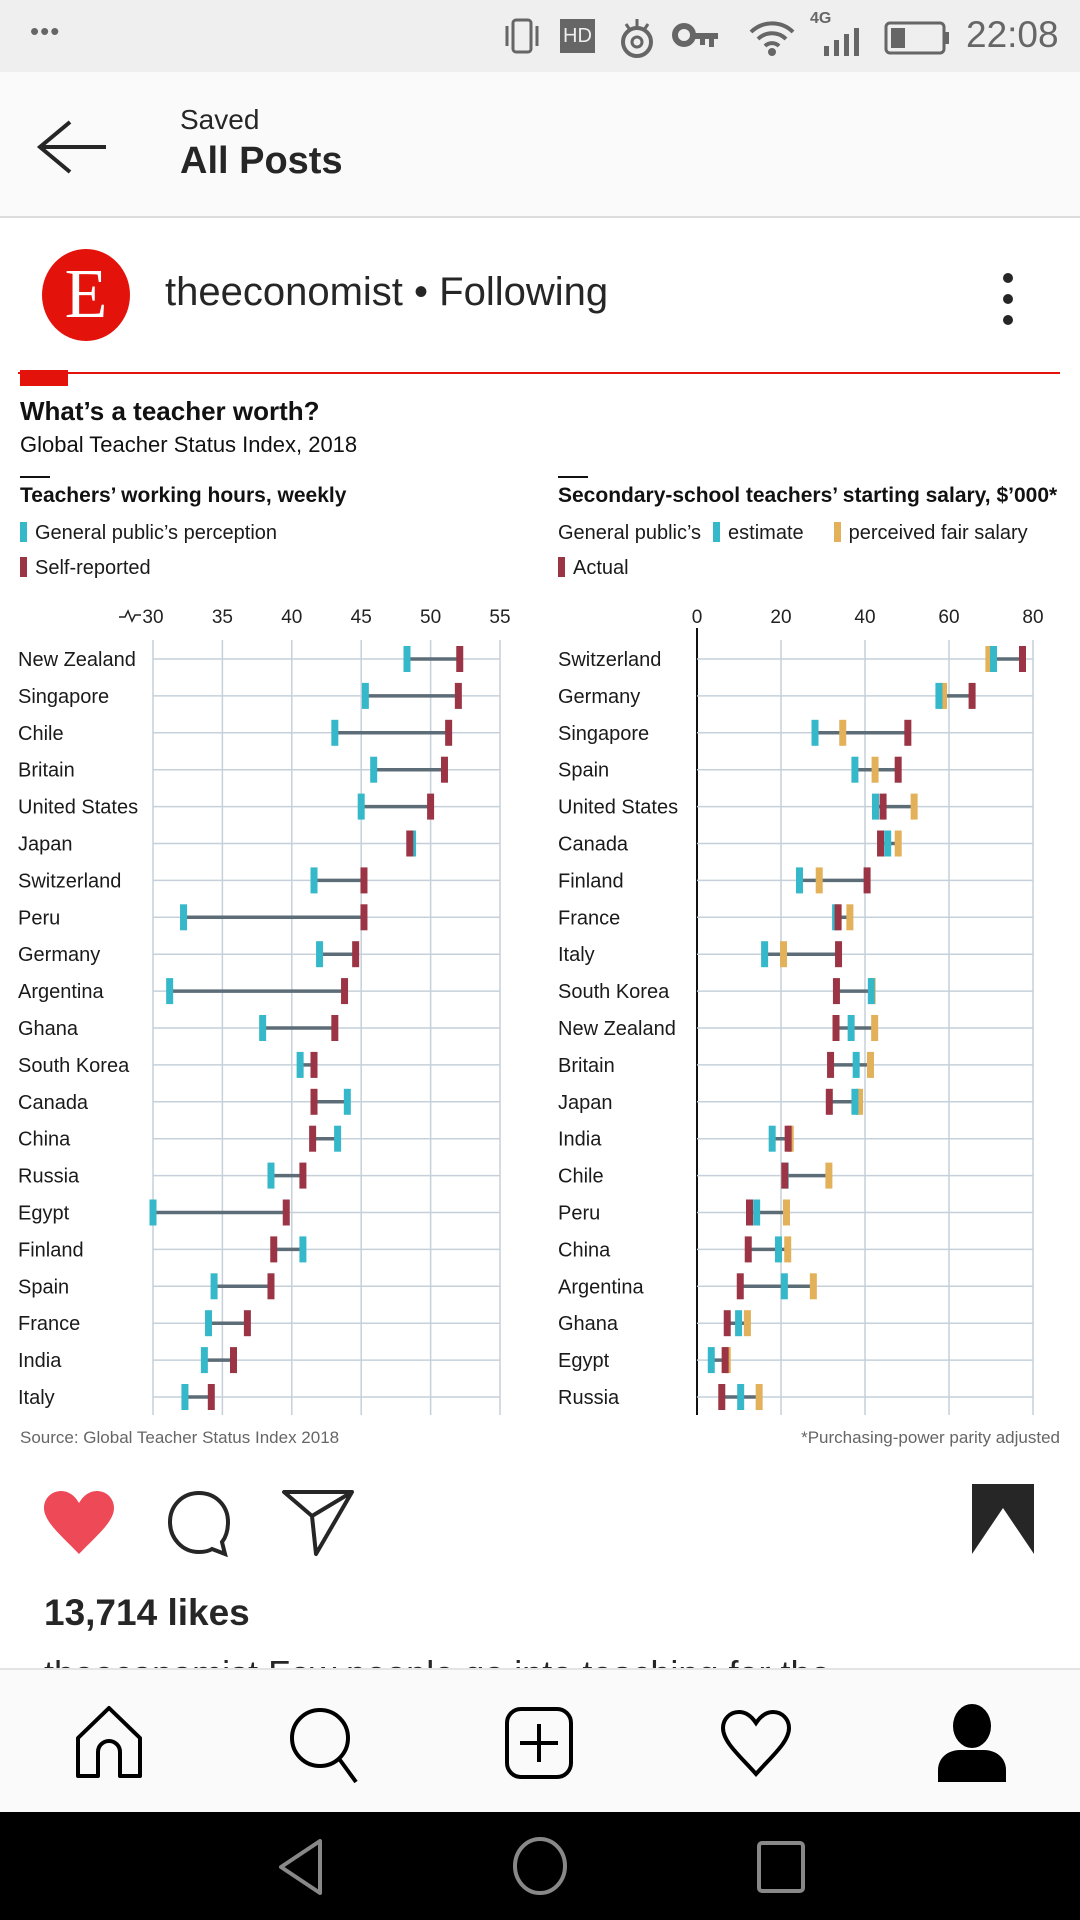 Image resolution: width=1080 pixels, height=1920 pixels. What do you see at coordinates (609, 660) in the screenshot?
I see `category-label: Switzerland` at bounding box center [609, 660].